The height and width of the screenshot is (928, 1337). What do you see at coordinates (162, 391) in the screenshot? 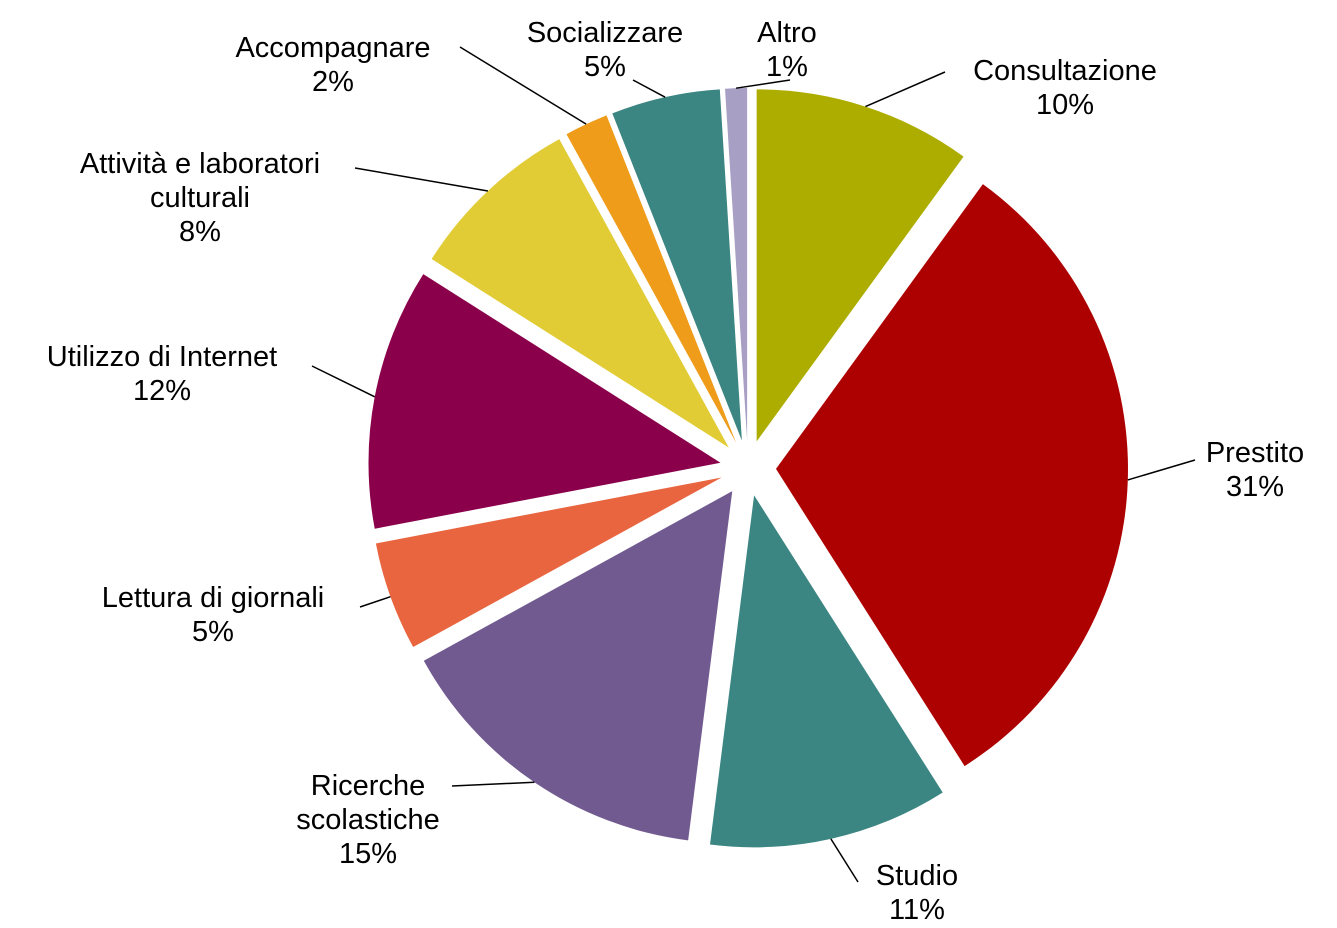
I see `value-label: 12%` at bounding box center [162, 391].